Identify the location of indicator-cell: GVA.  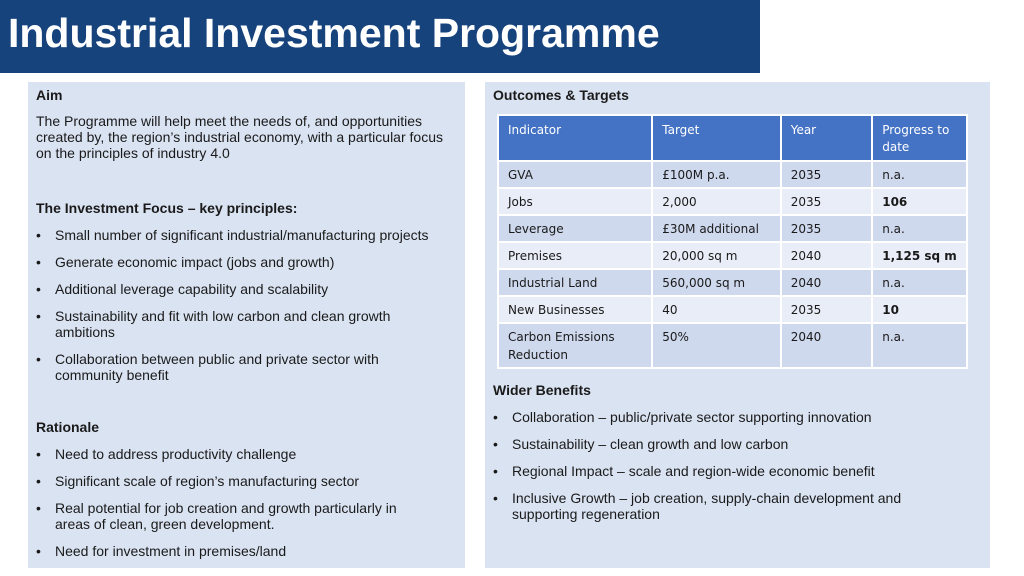
(575, 174).